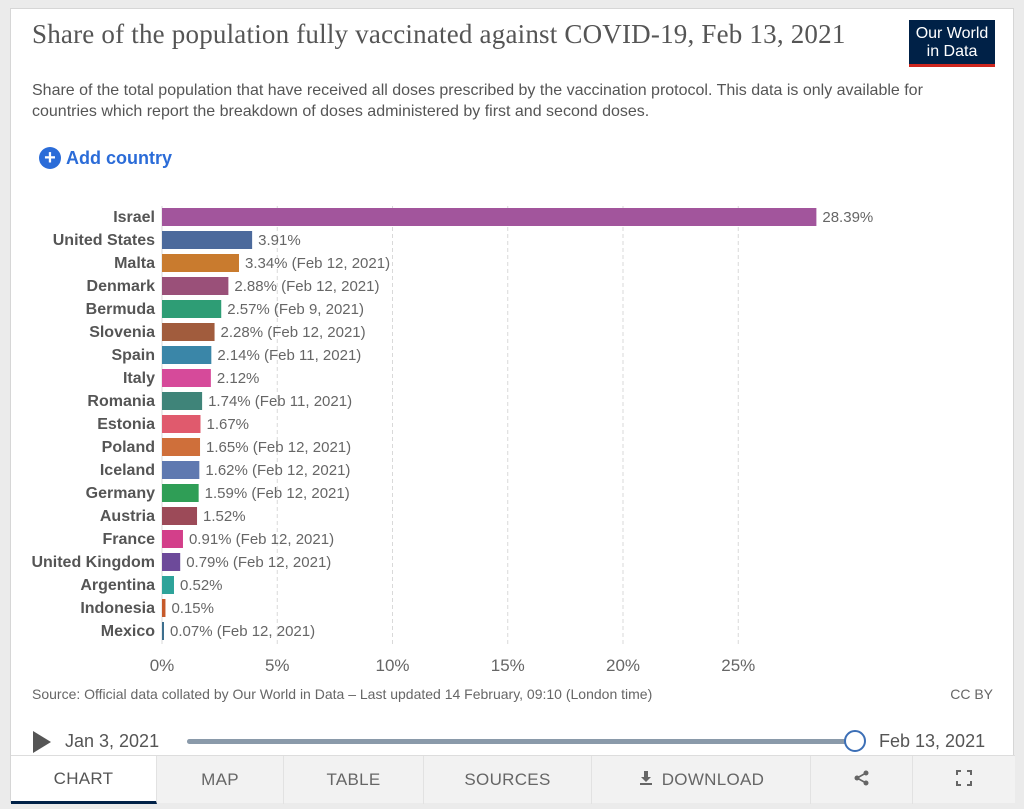 The image size is (1024, 809). What do you see at coordinates (623, 665) in the screenshot?
I see `x-tick-label: 20%` at bounding box center [623, 665].